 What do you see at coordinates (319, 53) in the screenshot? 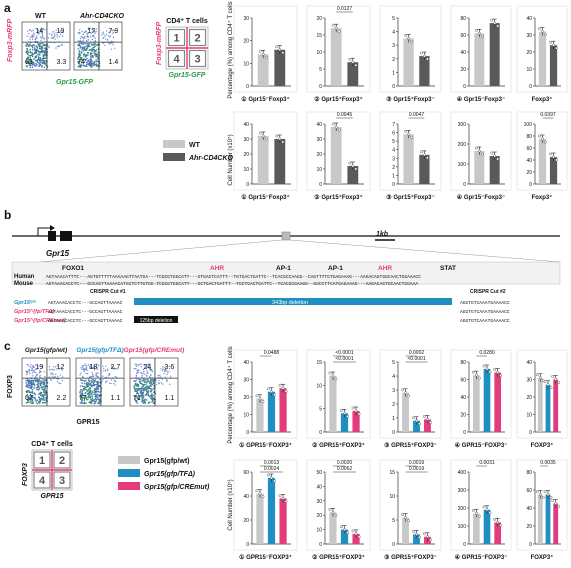
I see `a-pct-chart-1-tick-label: 10` at bounding box center [319, 53].